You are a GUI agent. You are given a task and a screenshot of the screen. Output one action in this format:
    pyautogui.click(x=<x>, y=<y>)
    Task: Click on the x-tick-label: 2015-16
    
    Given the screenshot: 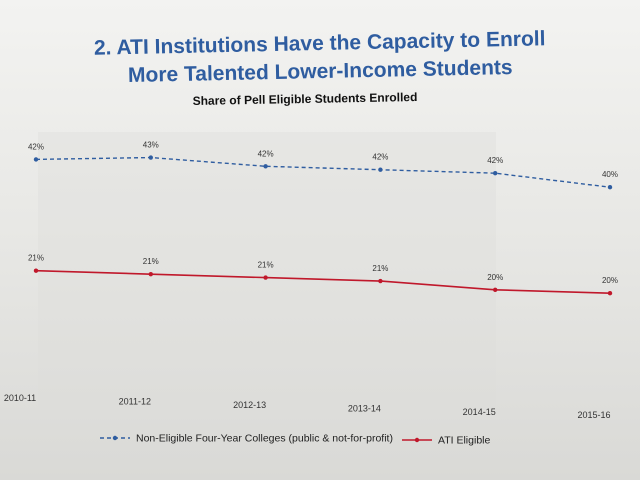 What is the action you would take?
    pyautogui.click(x=593, y=415)
    